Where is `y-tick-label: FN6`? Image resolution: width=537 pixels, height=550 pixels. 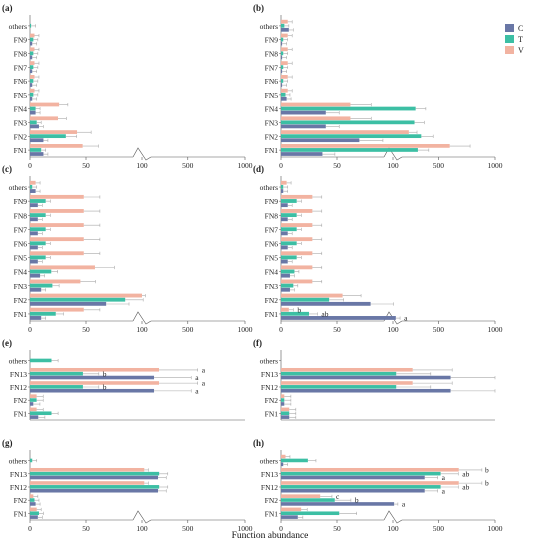
y-tick-label: FN6 is located at coordinates (21, 243).